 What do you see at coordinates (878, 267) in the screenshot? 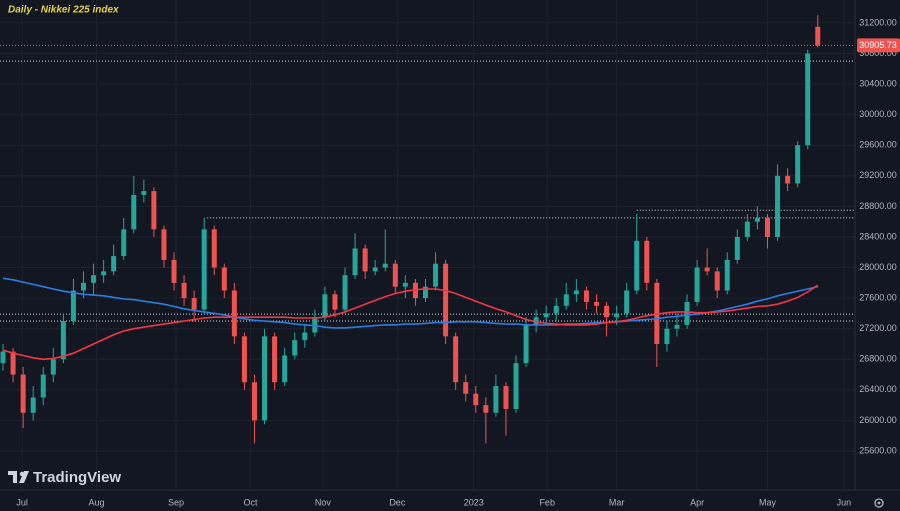
I see `y-tick-label: 28000.00` at bounding box center [878, 267].